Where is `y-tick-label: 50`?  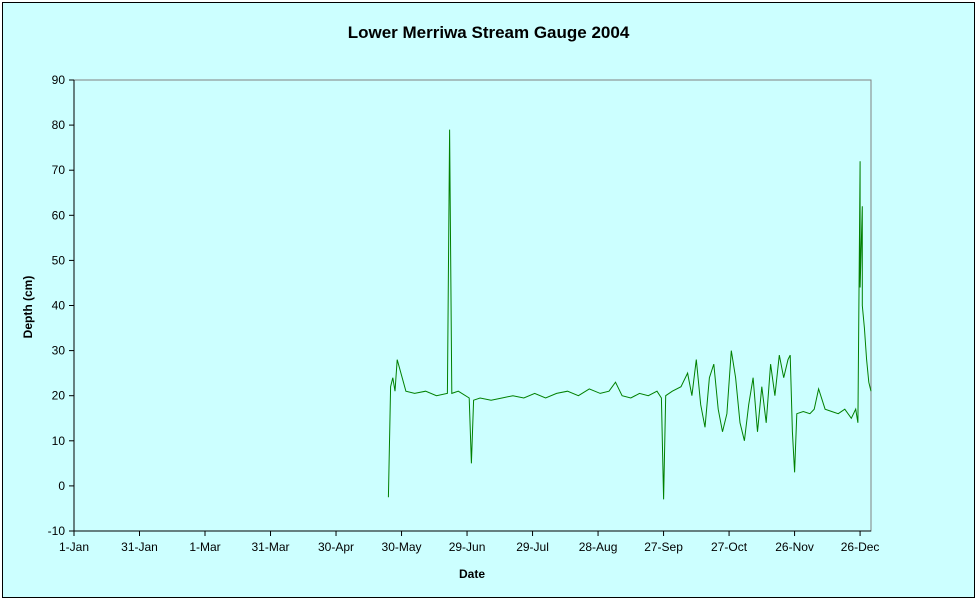 y-tick-label: 50 is located at coordinates (59, 260).